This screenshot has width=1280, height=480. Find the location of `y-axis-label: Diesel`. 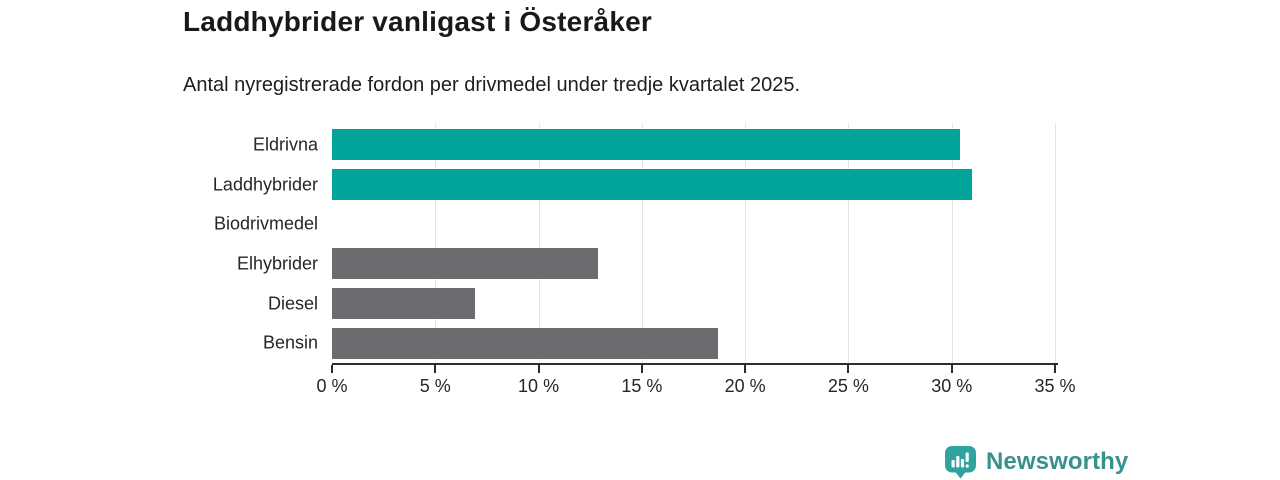

y-axis-label: Diesel is located at coordinates (292, 303).